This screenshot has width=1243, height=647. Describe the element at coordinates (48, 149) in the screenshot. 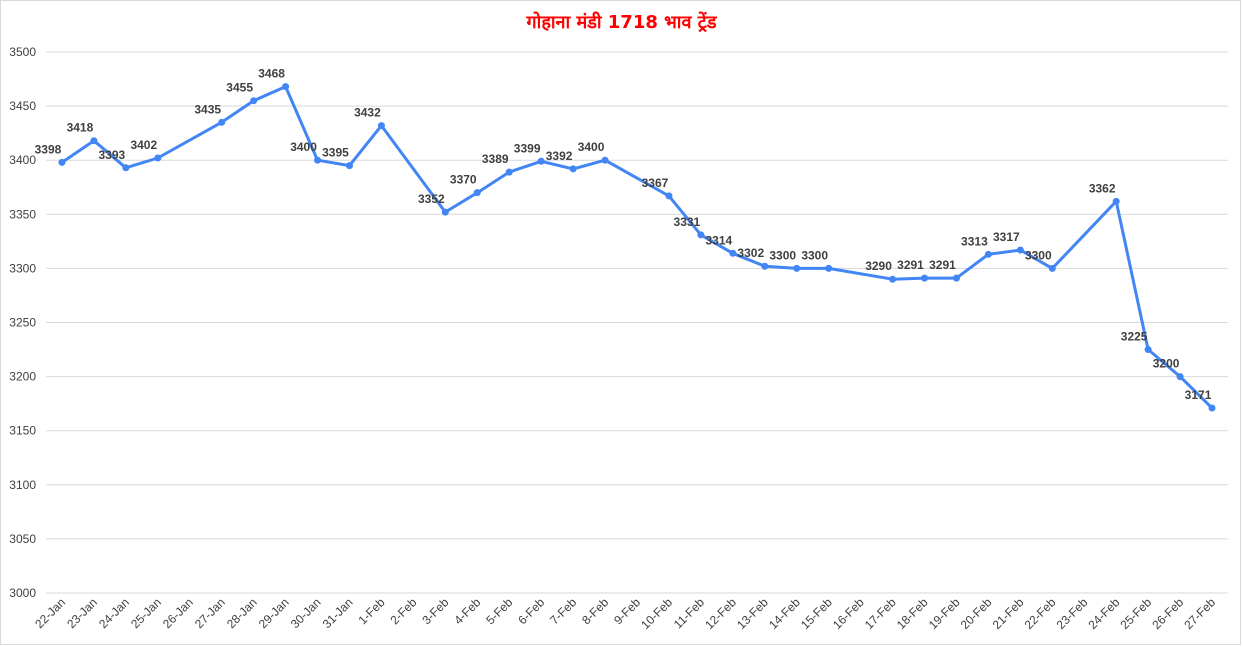

I see `data-label: 3398` at that location.